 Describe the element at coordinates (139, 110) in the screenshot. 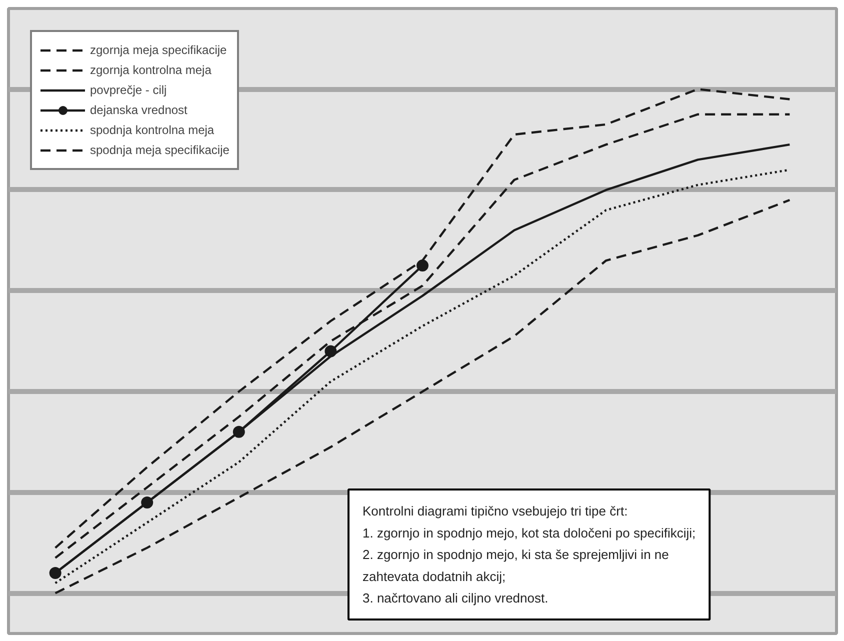

I see `legend-label: dejanska vrednost` at that location.